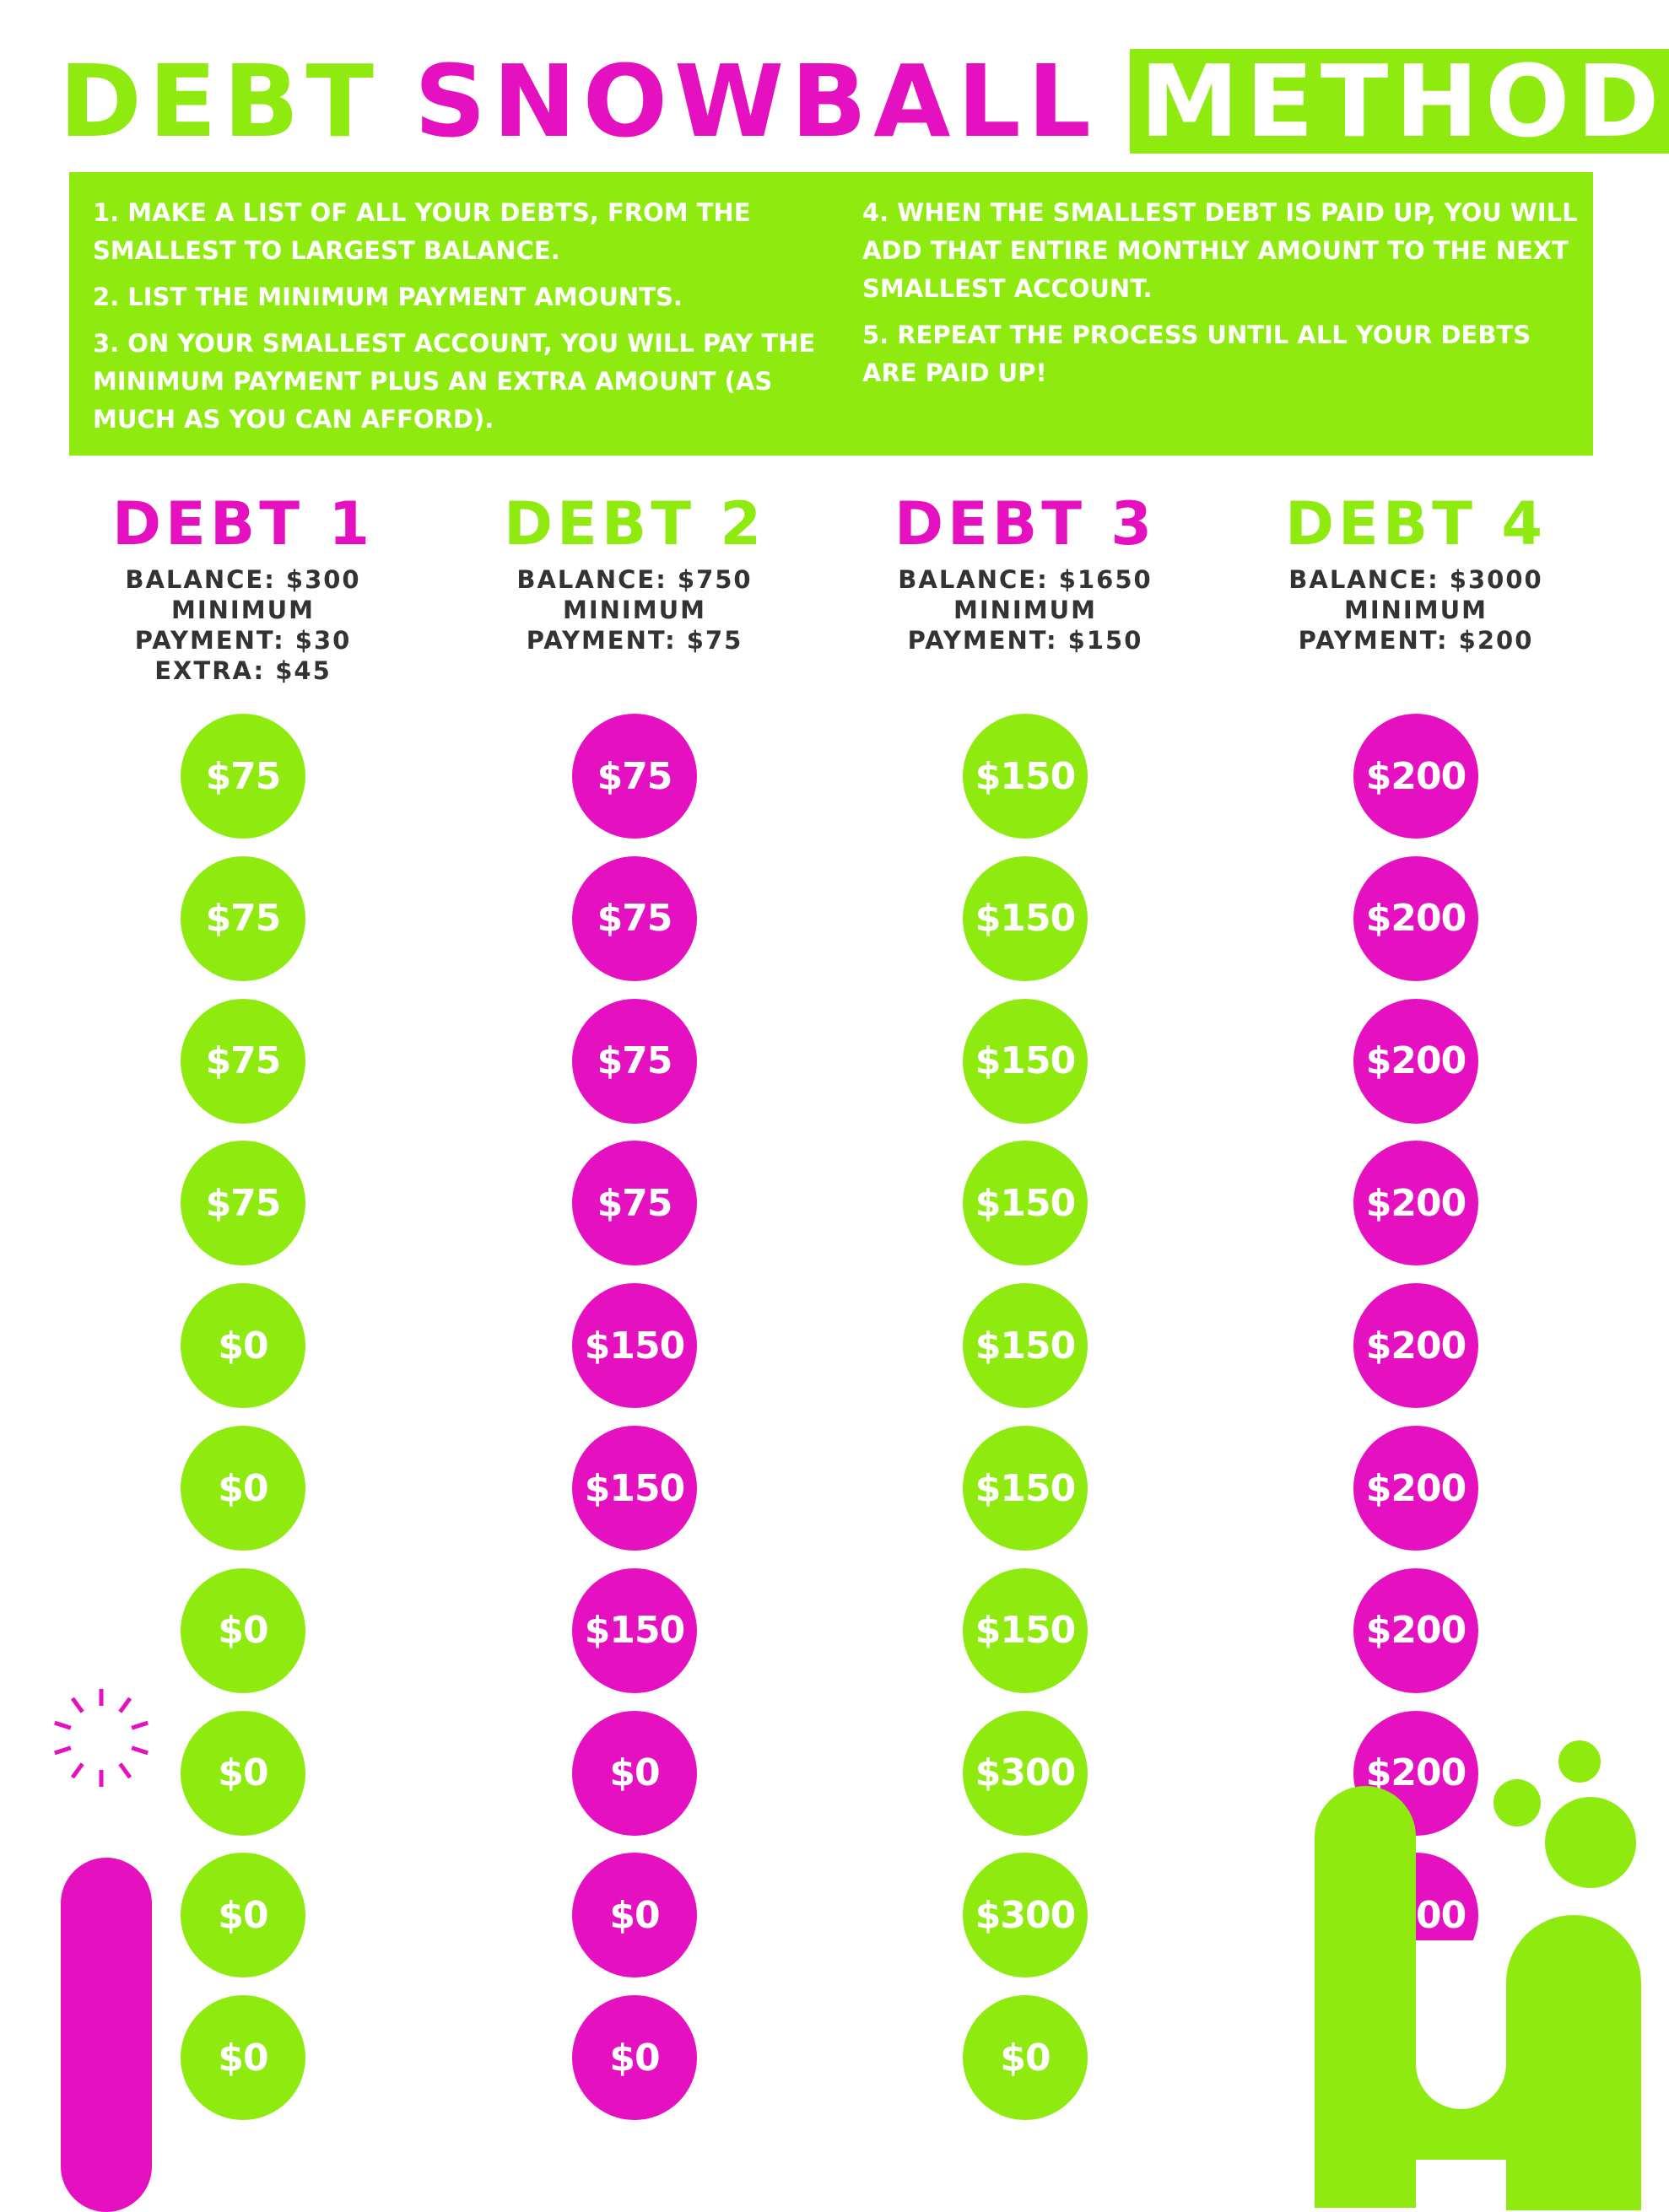  What do you see at coordinates (756, 101) in the screenshot?
I see `title-snowball: SNOWBALL` at bounding box center [756, 101].